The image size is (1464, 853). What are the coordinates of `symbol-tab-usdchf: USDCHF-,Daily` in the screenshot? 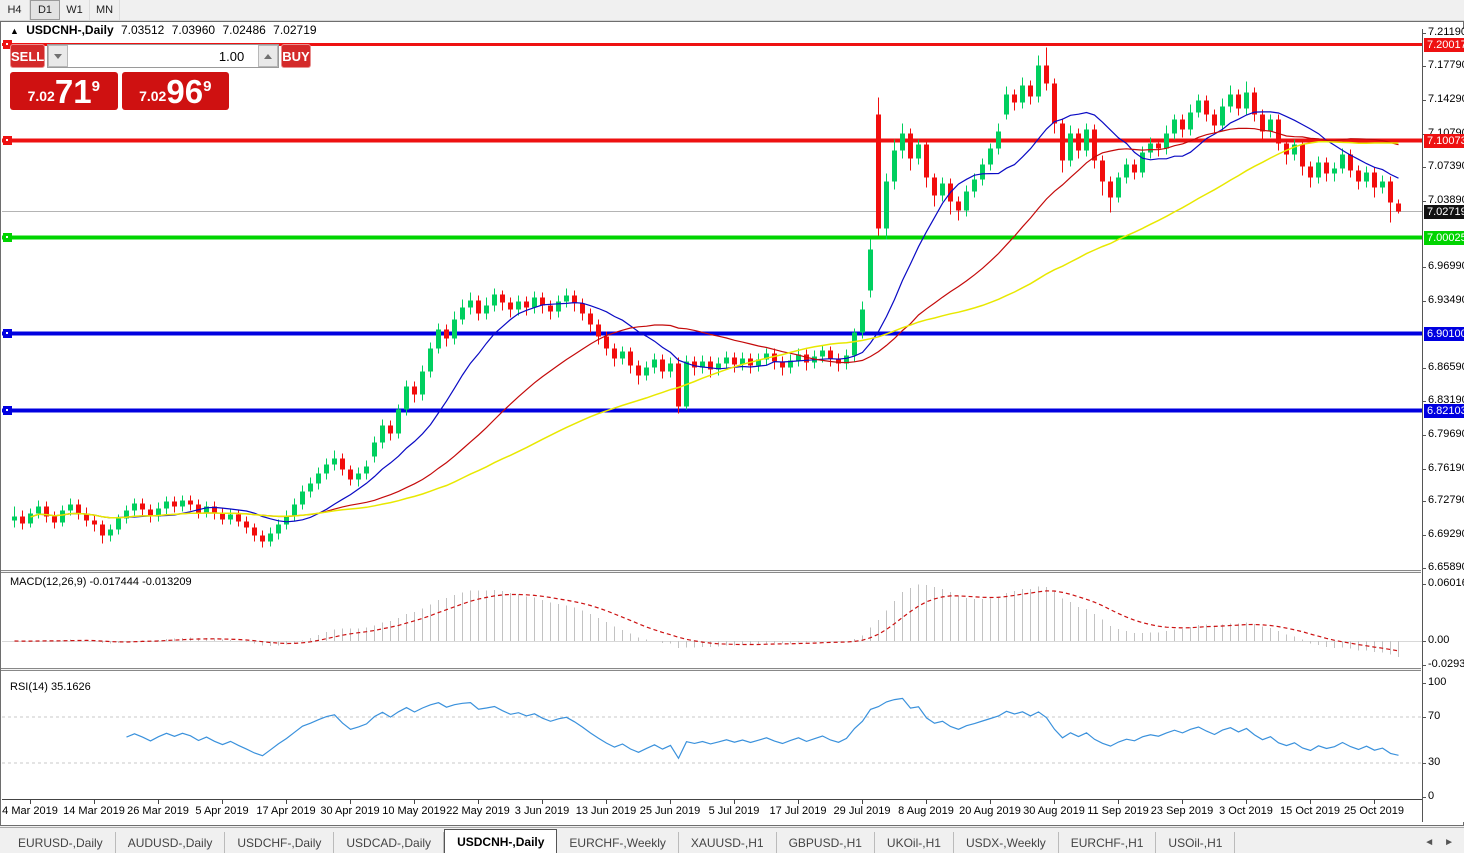 It's located at (280, 842).